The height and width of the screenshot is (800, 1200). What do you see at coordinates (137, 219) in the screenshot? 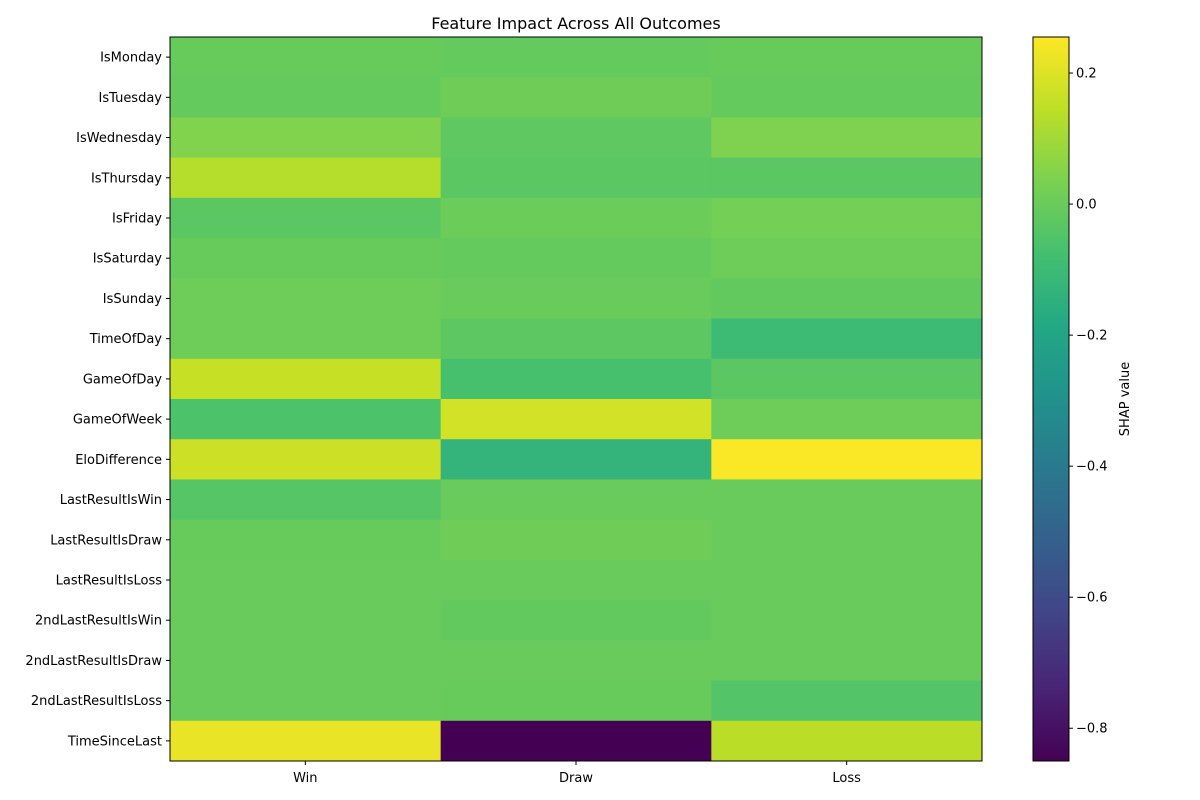
I see `row-tick-label: IsFriday` at bounding box center [137, 219].